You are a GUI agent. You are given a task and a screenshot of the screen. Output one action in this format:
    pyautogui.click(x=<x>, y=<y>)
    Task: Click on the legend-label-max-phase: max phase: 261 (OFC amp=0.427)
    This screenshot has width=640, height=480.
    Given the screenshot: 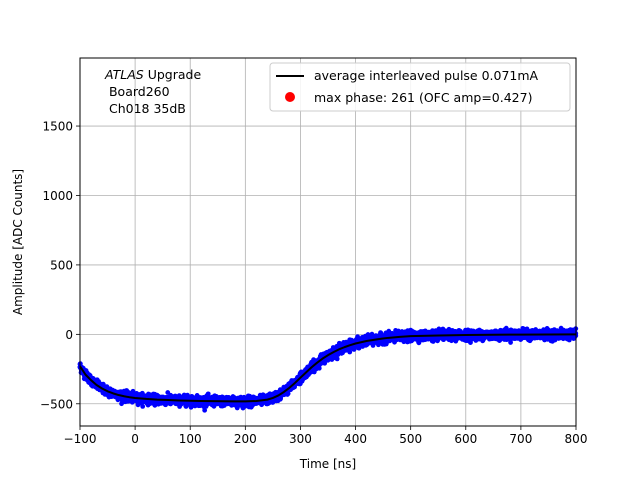 What is the action you would take?
    pyautogui.click(x=423, y=97)
    